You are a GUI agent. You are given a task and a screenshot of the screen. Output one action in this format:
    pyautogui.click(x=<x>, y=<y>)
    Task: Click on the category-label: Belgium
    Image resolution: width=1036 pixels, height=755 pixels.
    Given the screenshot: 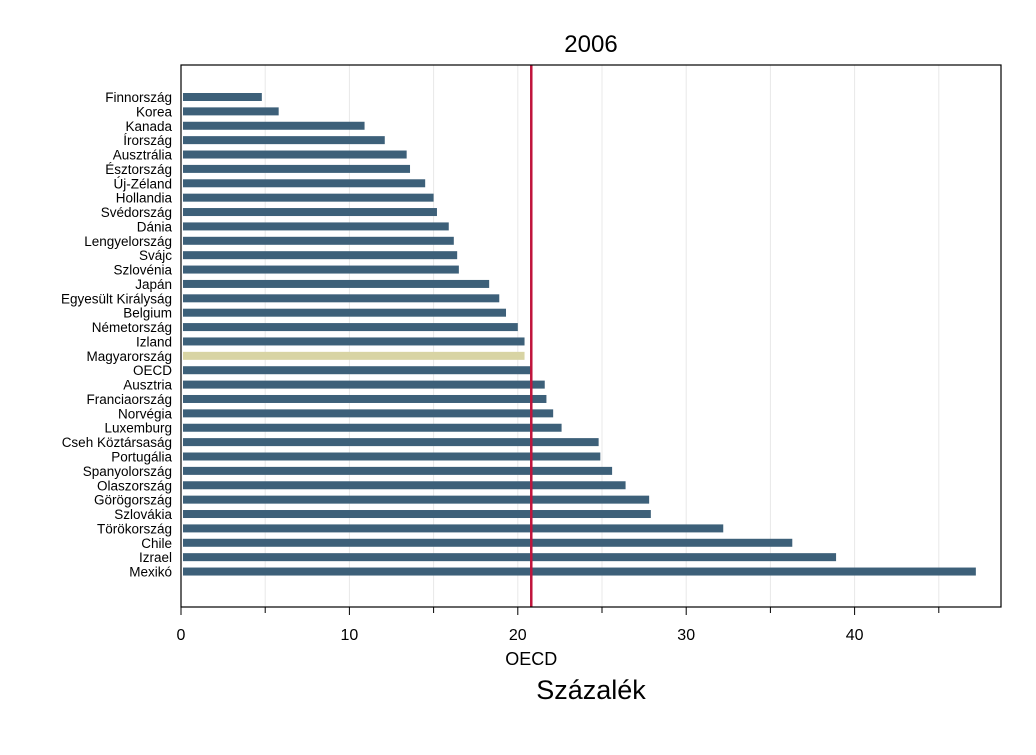 What is the action you would take?
    pyautogui.click(x=147, y=313)
    